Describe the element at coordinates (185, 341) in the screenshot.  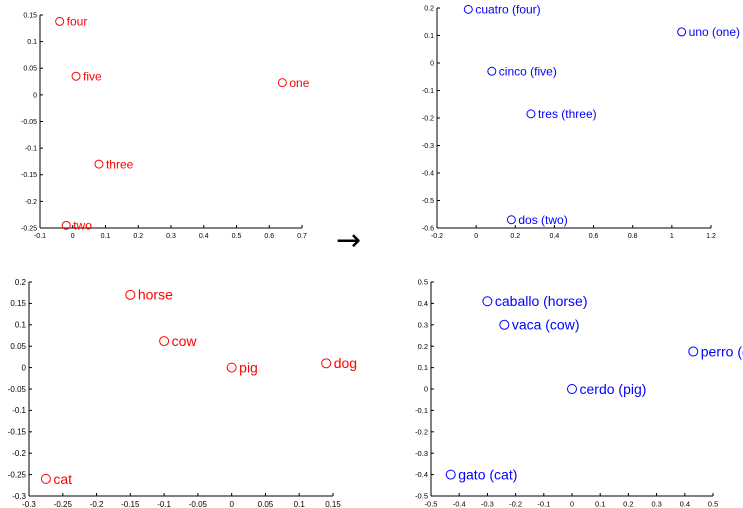
I see `data-point-label: cow` at that location.